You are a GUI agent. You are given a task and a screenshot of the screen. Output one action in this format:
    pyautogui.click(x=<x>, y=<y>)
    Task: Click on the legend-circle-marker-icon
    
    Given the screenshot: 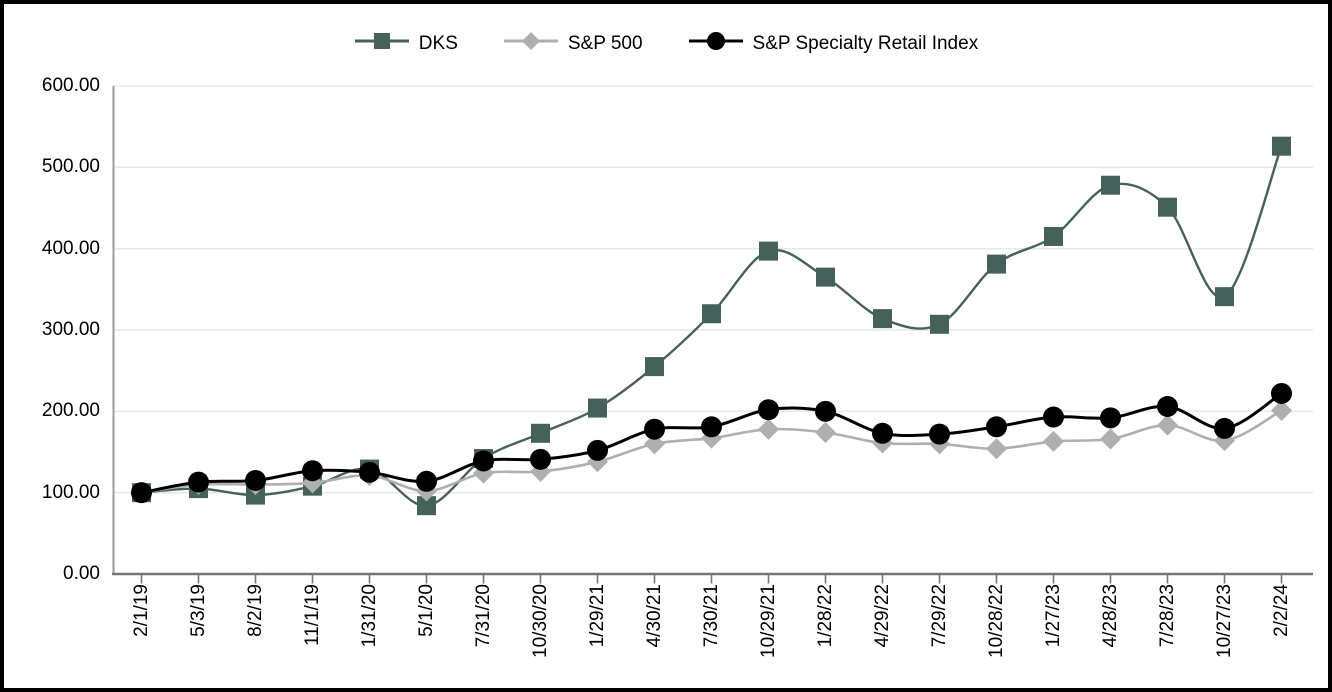 What is the action you would take?
    pyautogui.click(x=716, y=43)
    